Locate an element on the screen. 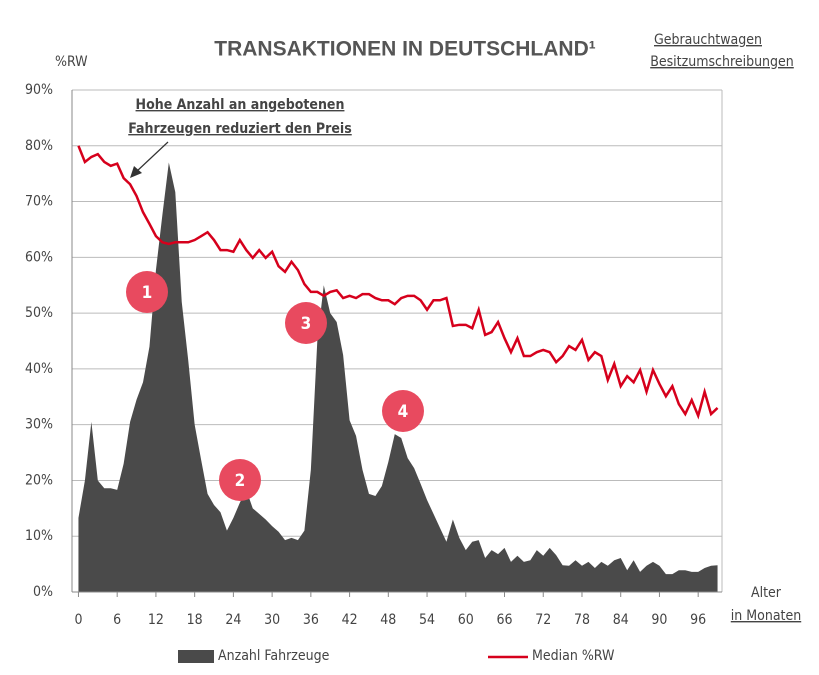  subtitle: Besitzumschreibungen is located at coordinates (722, 62).